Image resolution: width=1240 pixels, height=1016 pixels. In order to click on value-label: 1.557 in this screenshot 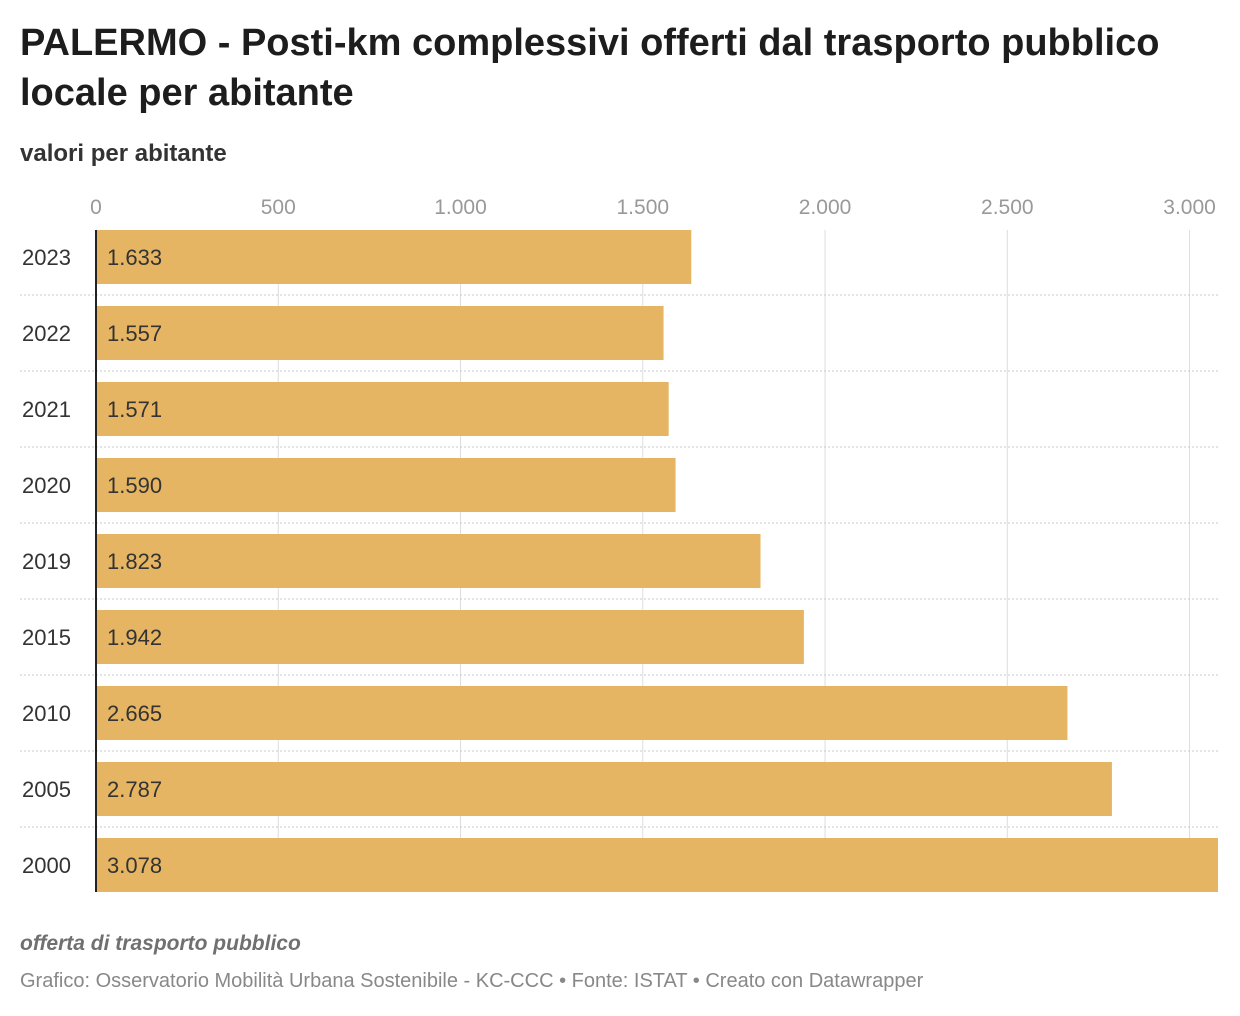, I will do `click(134, 333)`.